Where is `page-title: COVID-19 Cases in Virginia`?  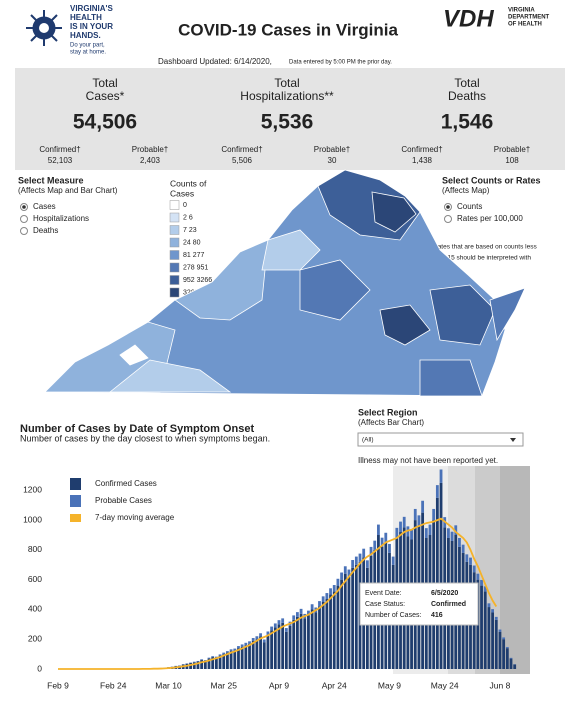
page-title: COVID-19 Cases in Virginia is located at coordinates (288, 29).